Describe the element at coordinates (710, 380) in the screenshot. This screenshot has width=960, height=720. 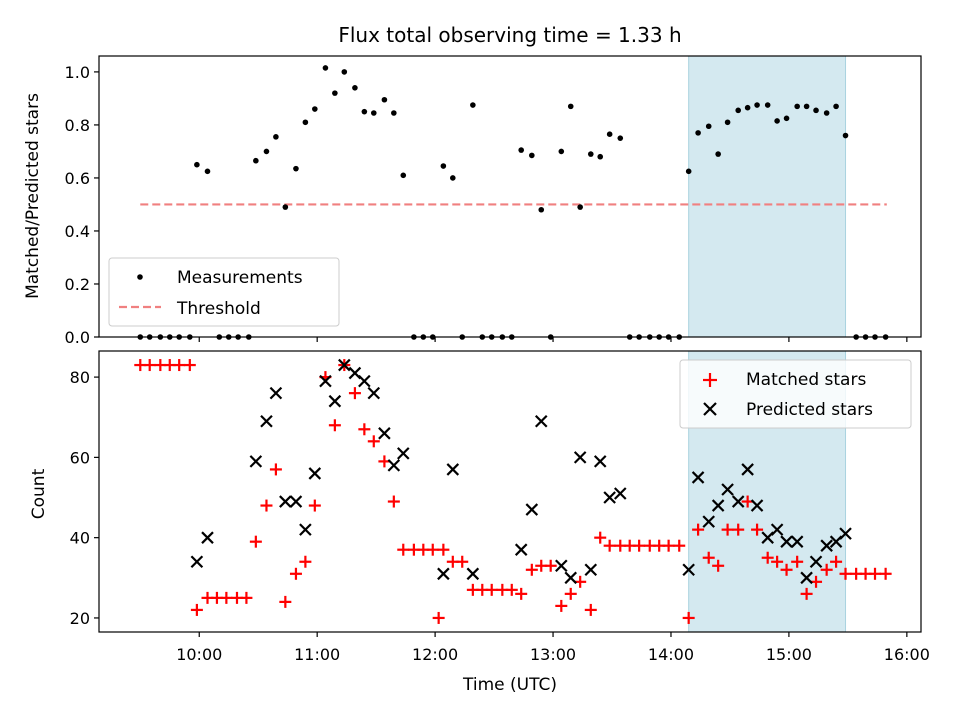
I see `legend-matched-marker` at that location.